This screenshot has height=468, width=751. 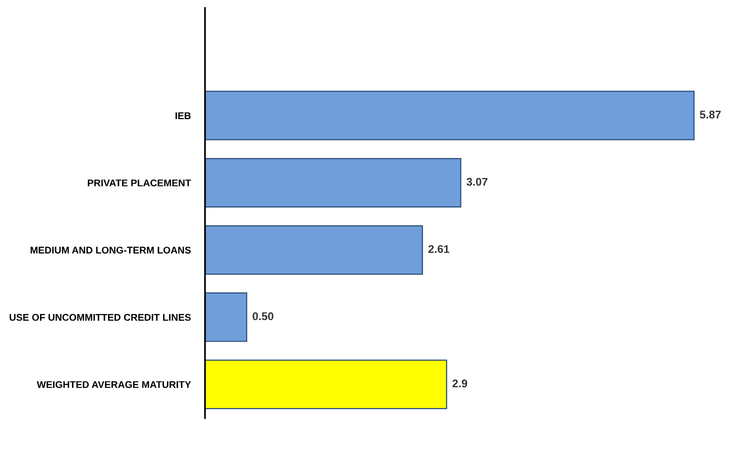 I want to click on data-label: 3.07, so click(x=477, y=182).